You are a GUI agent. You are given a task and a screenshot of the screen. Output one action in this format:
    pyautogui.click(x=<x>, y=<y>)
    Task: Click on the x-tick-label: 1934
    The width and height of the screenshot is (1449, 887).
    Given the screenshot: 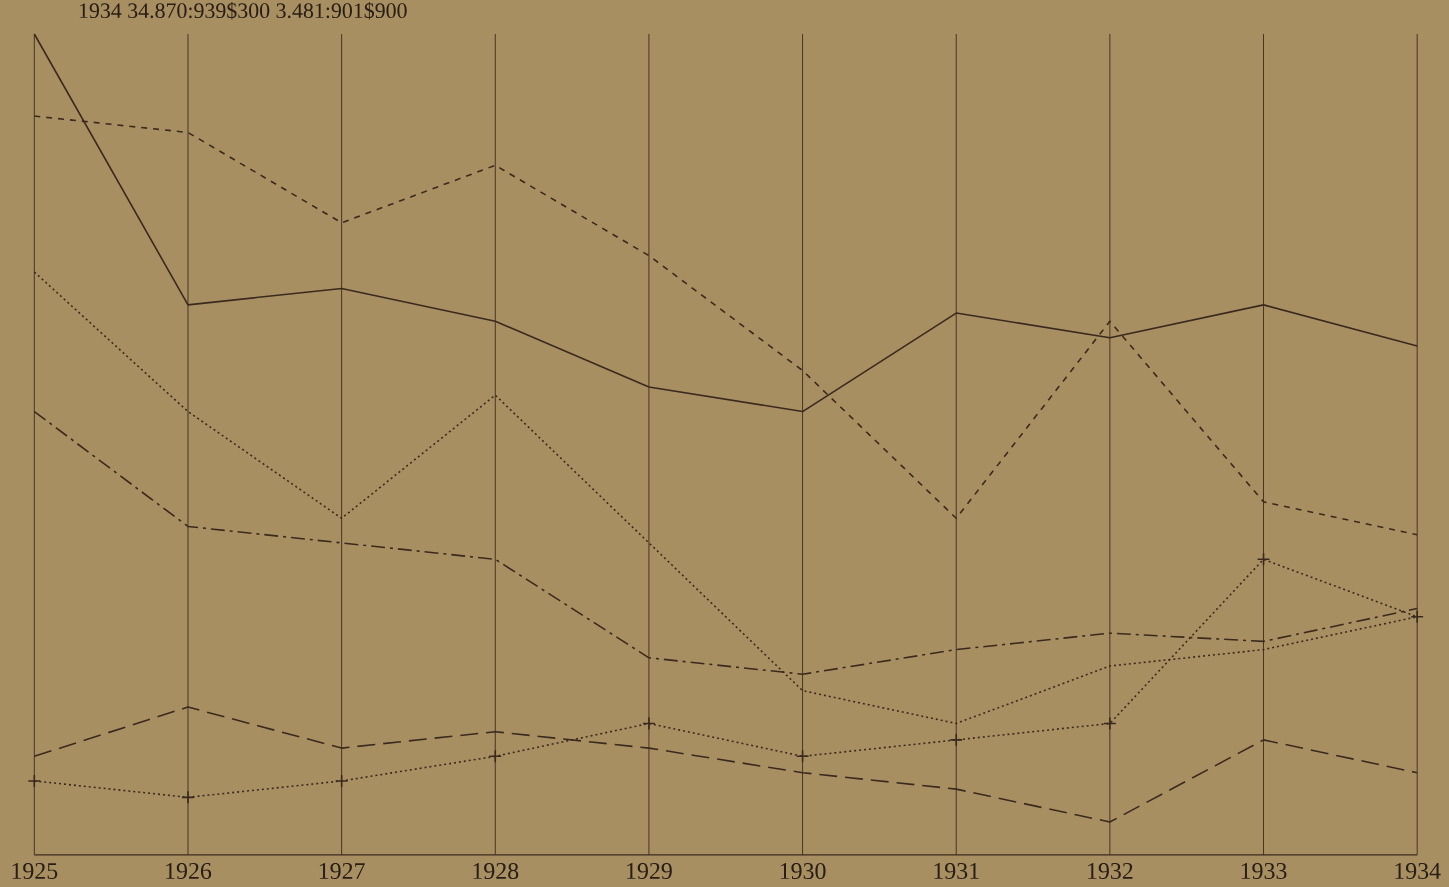 What is the action you would take?
    pyautogui.click(x=1418, y=870)
    